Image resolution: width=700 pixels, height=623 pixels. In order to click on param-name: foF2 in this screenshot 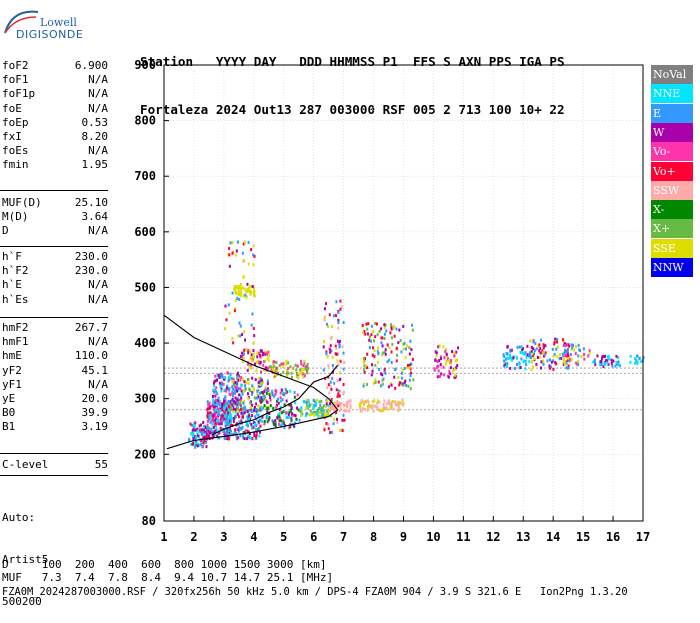, I will do `click(15, 65)`.